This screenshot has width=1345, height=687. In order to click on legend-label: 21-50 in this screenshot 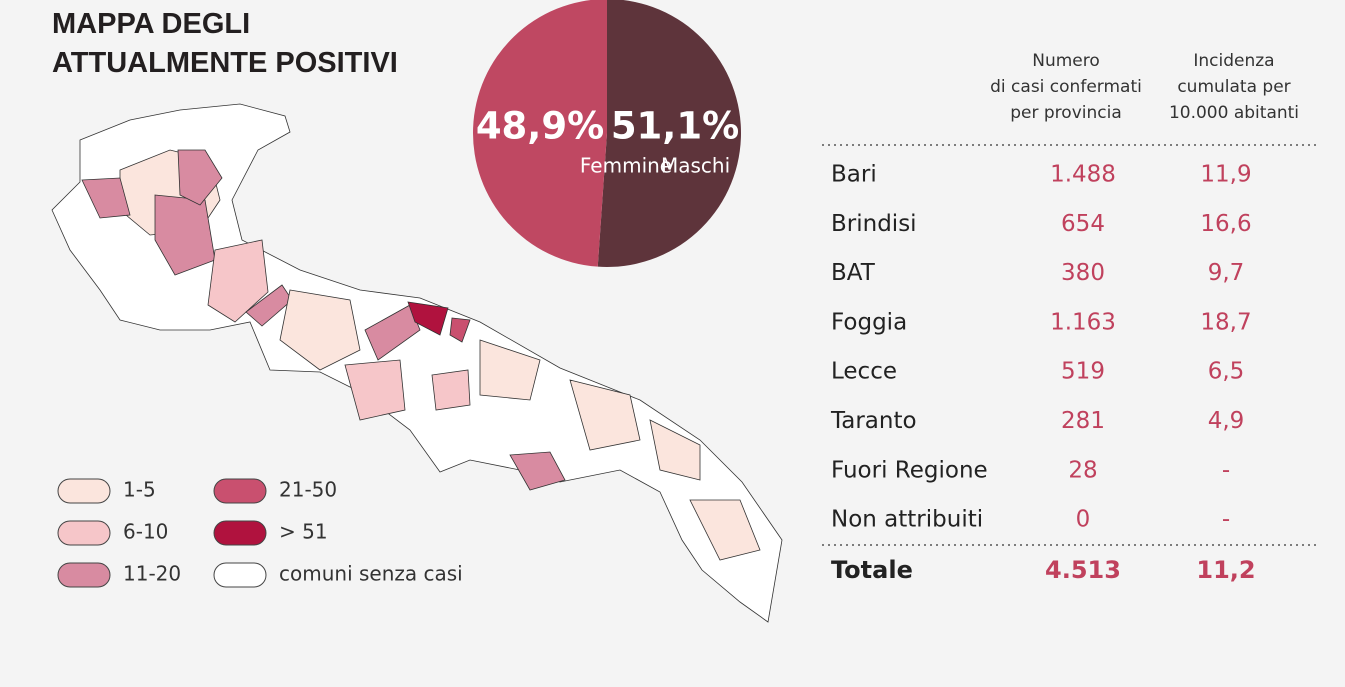, I will do `click(308, 490)`.